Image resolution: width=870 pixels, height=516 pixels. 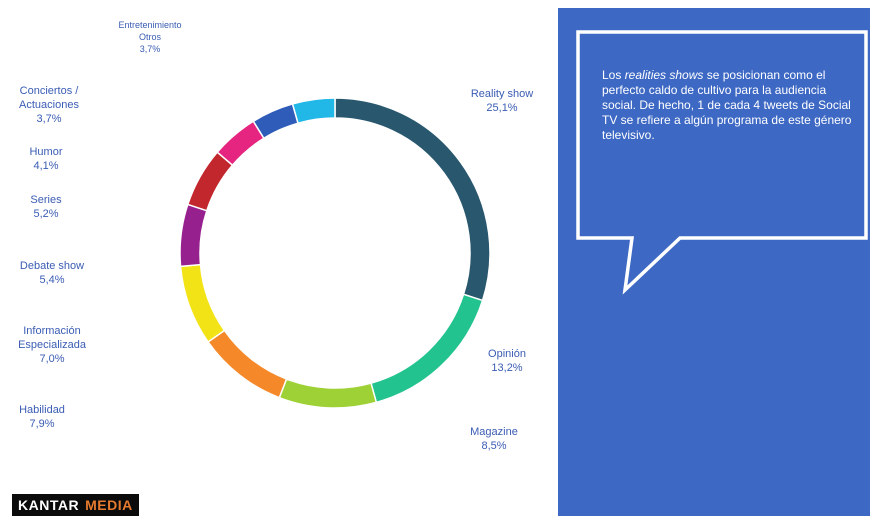 I want to click on label-name: Opinión, so click(x=507, y=354).